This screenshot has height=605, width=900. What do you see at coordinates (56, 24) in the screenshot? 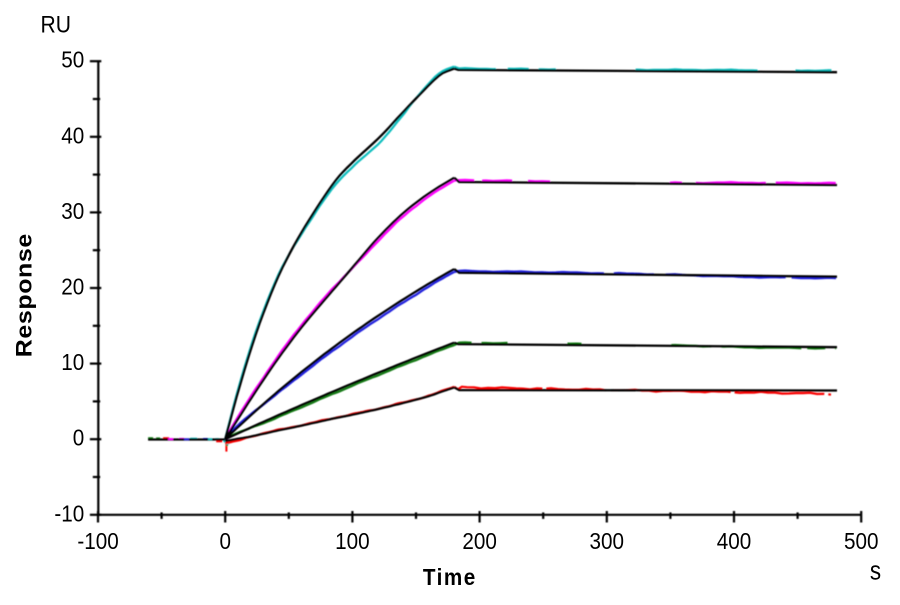
I see `svg-text: RU` at bounding box center [56, 24].